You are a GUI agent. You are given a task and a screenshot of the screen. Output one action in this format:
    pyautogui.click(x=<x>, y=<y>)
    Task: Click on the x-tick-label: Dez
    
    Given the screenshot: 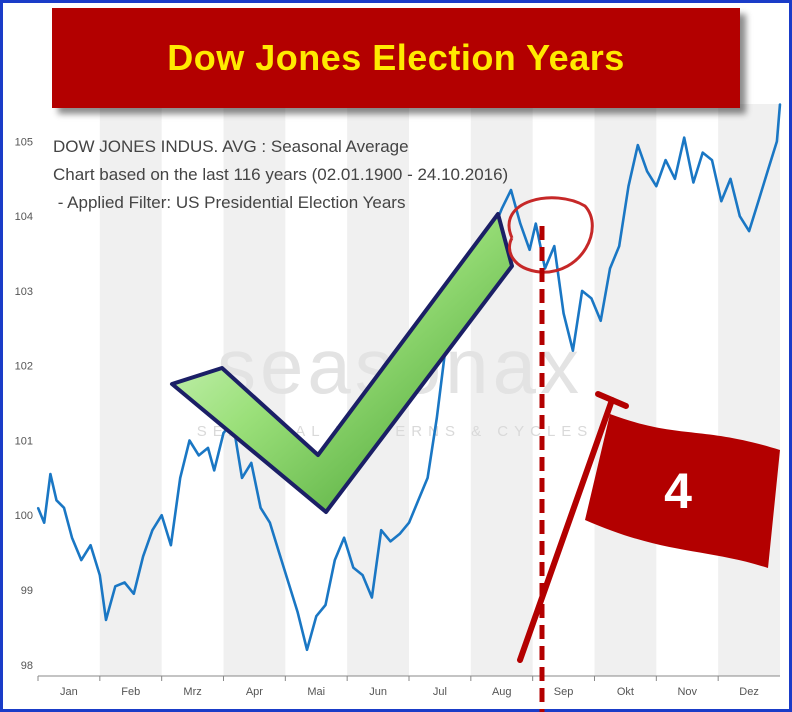 What is the action you would take?
    pyautogui.click(x=749, y=692)
    